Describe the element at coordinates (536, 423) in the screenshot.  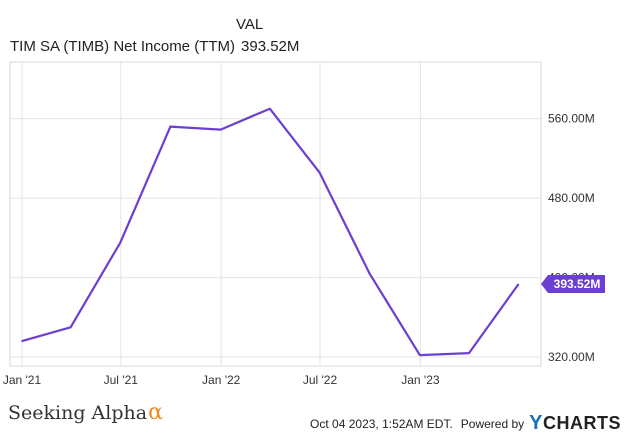
I see `ycharts-y-icon: Y` at that location.